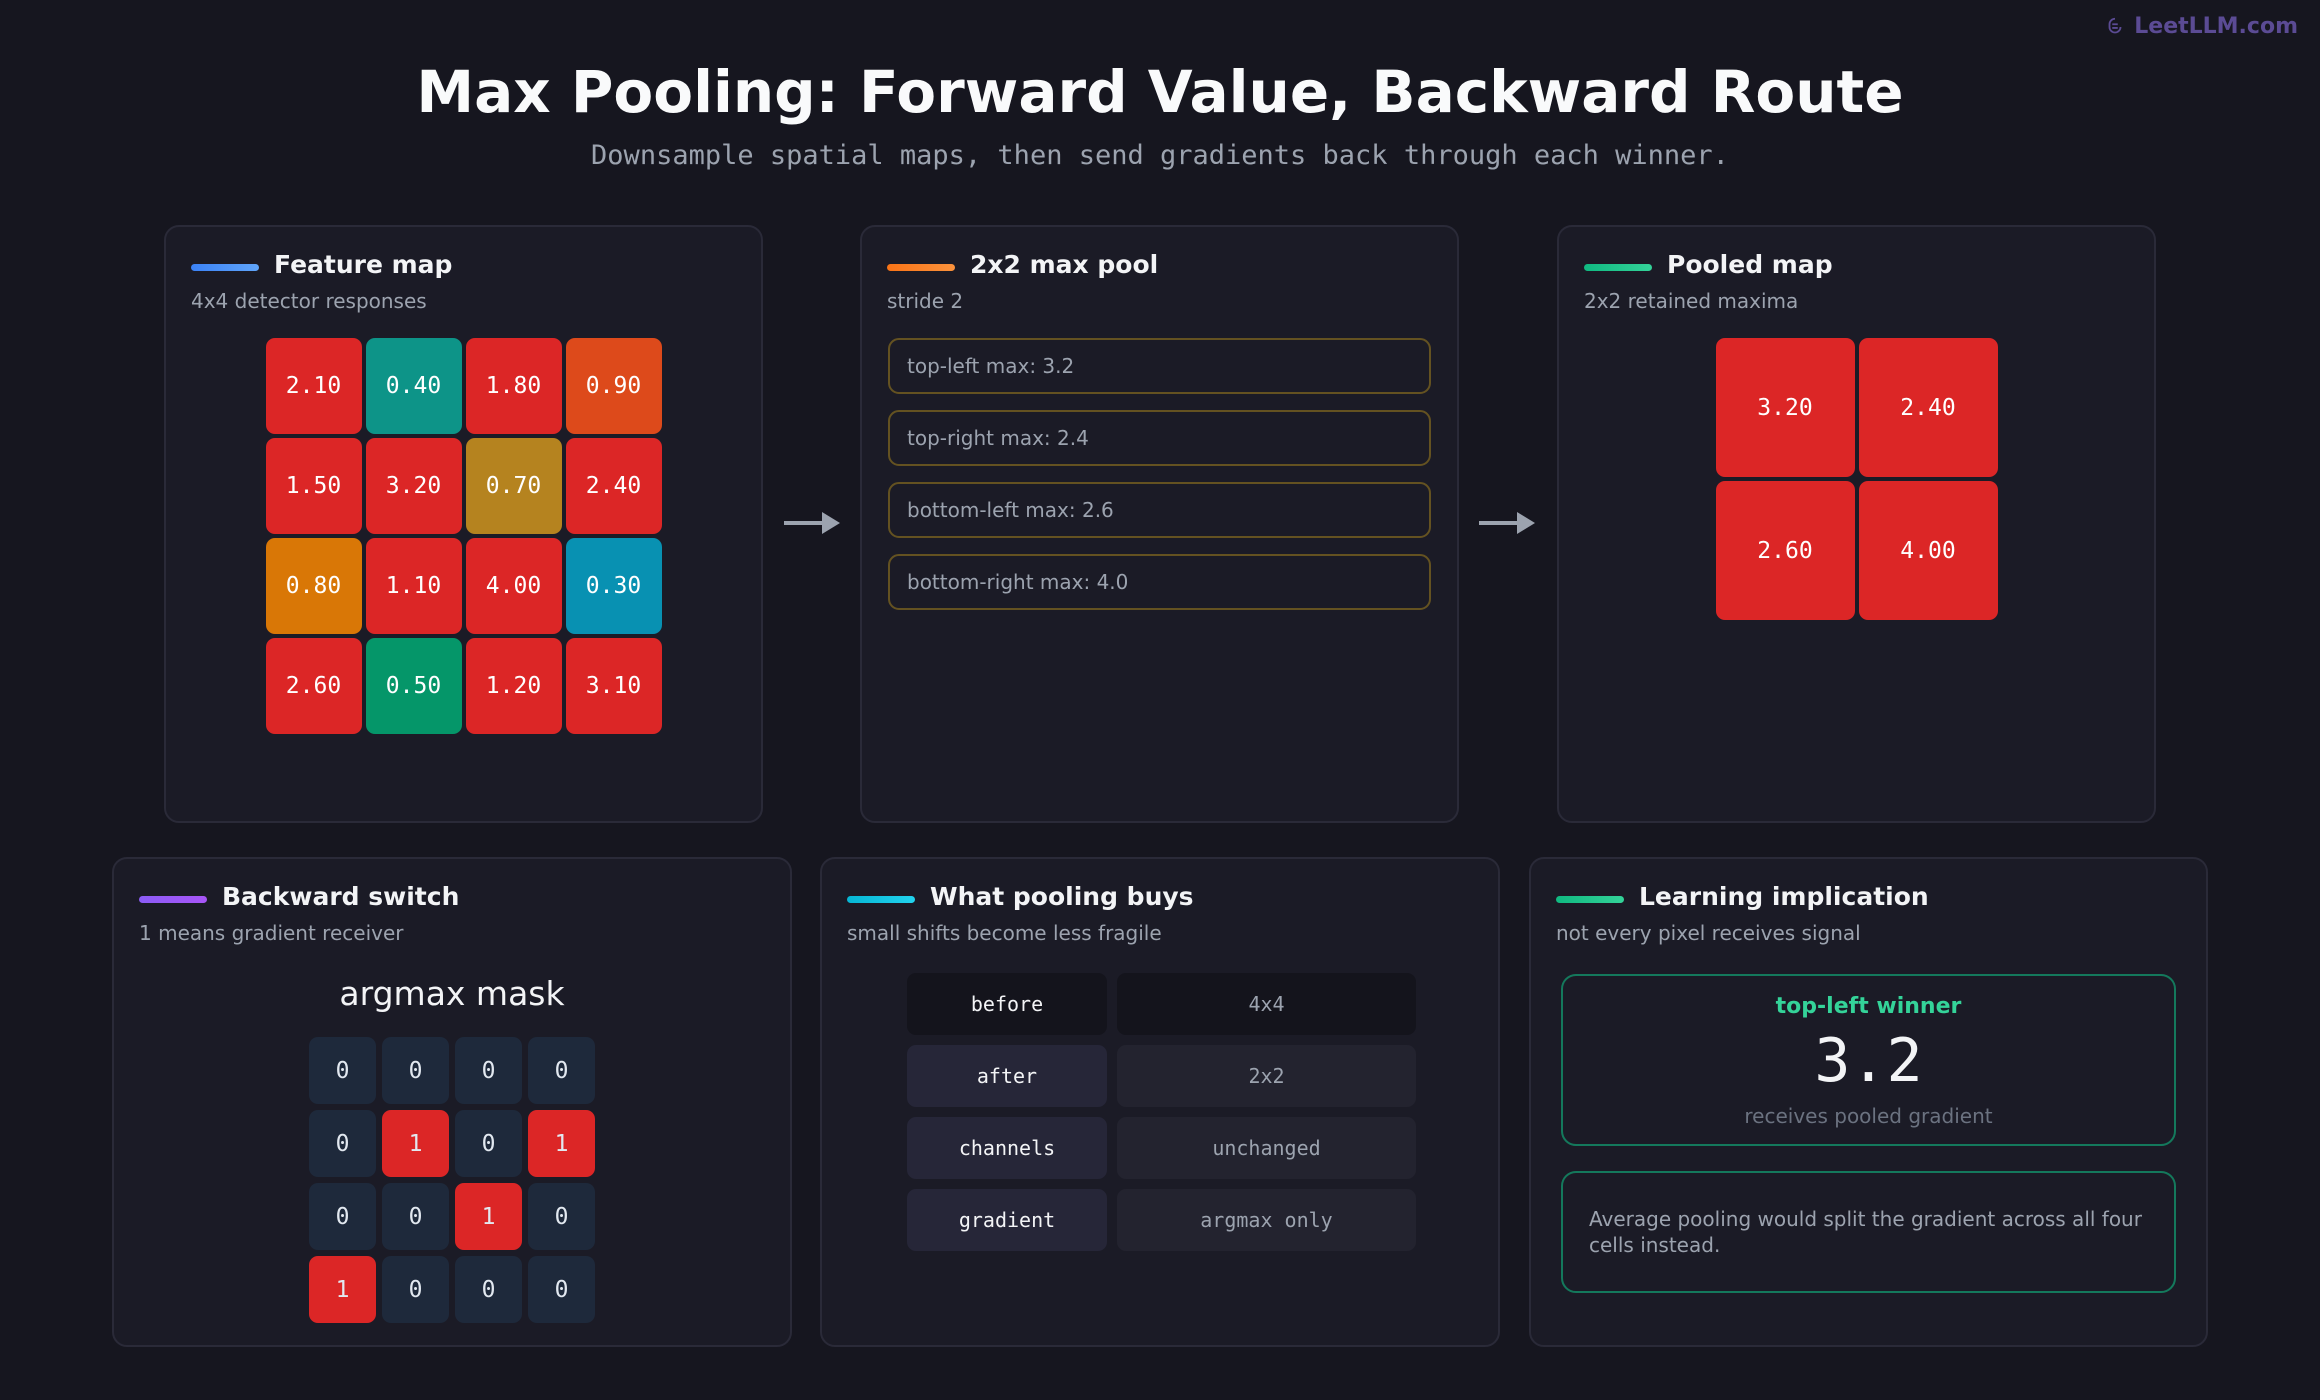 The width and height of the screenshot is (2320, 1400). Describe the element at coordinates (313, 586) in the screenshot. I see `feature-cell: 0.80` at that location.